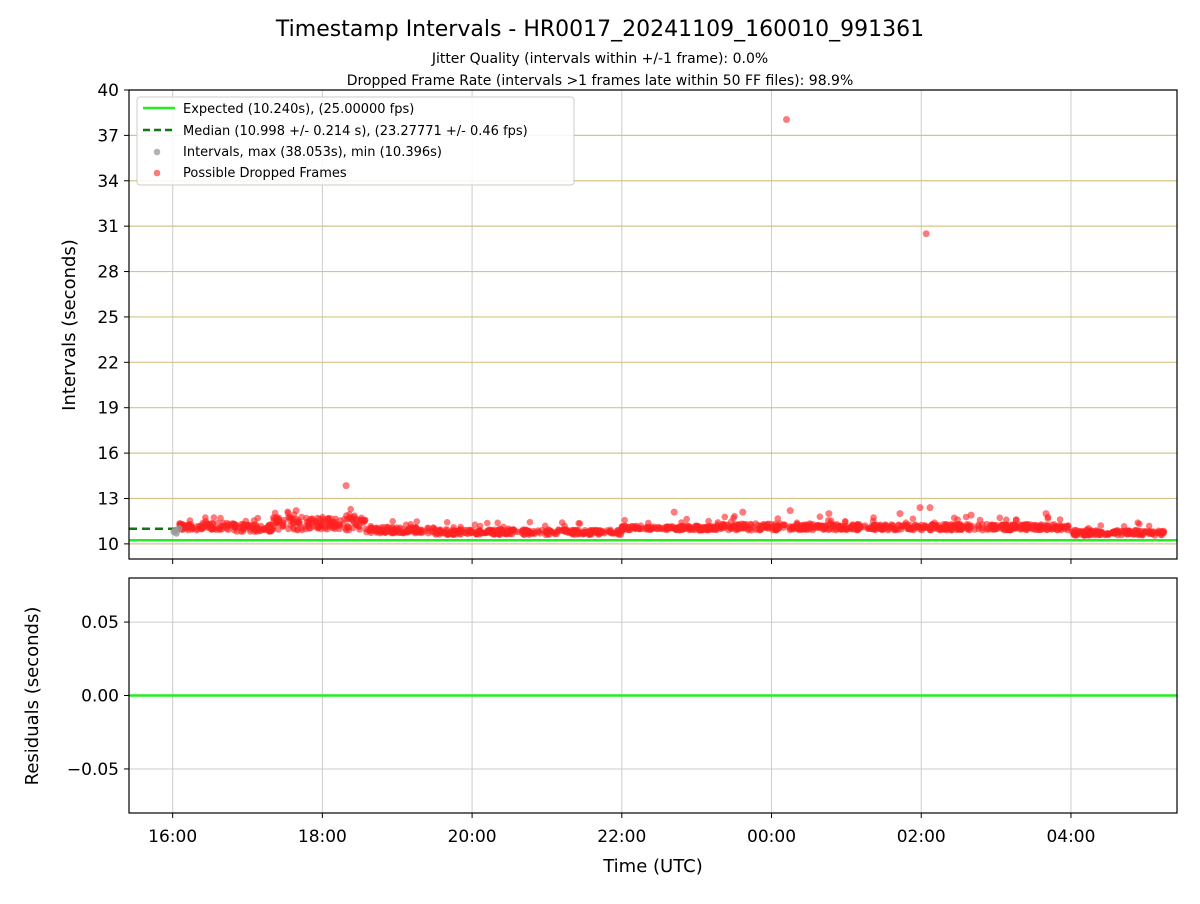  Describe the element at coordinates (312, 152) in the screenshot. I see `legend-label-intervals: Intervals, max (38.053s), min (10.396s)` at that location.